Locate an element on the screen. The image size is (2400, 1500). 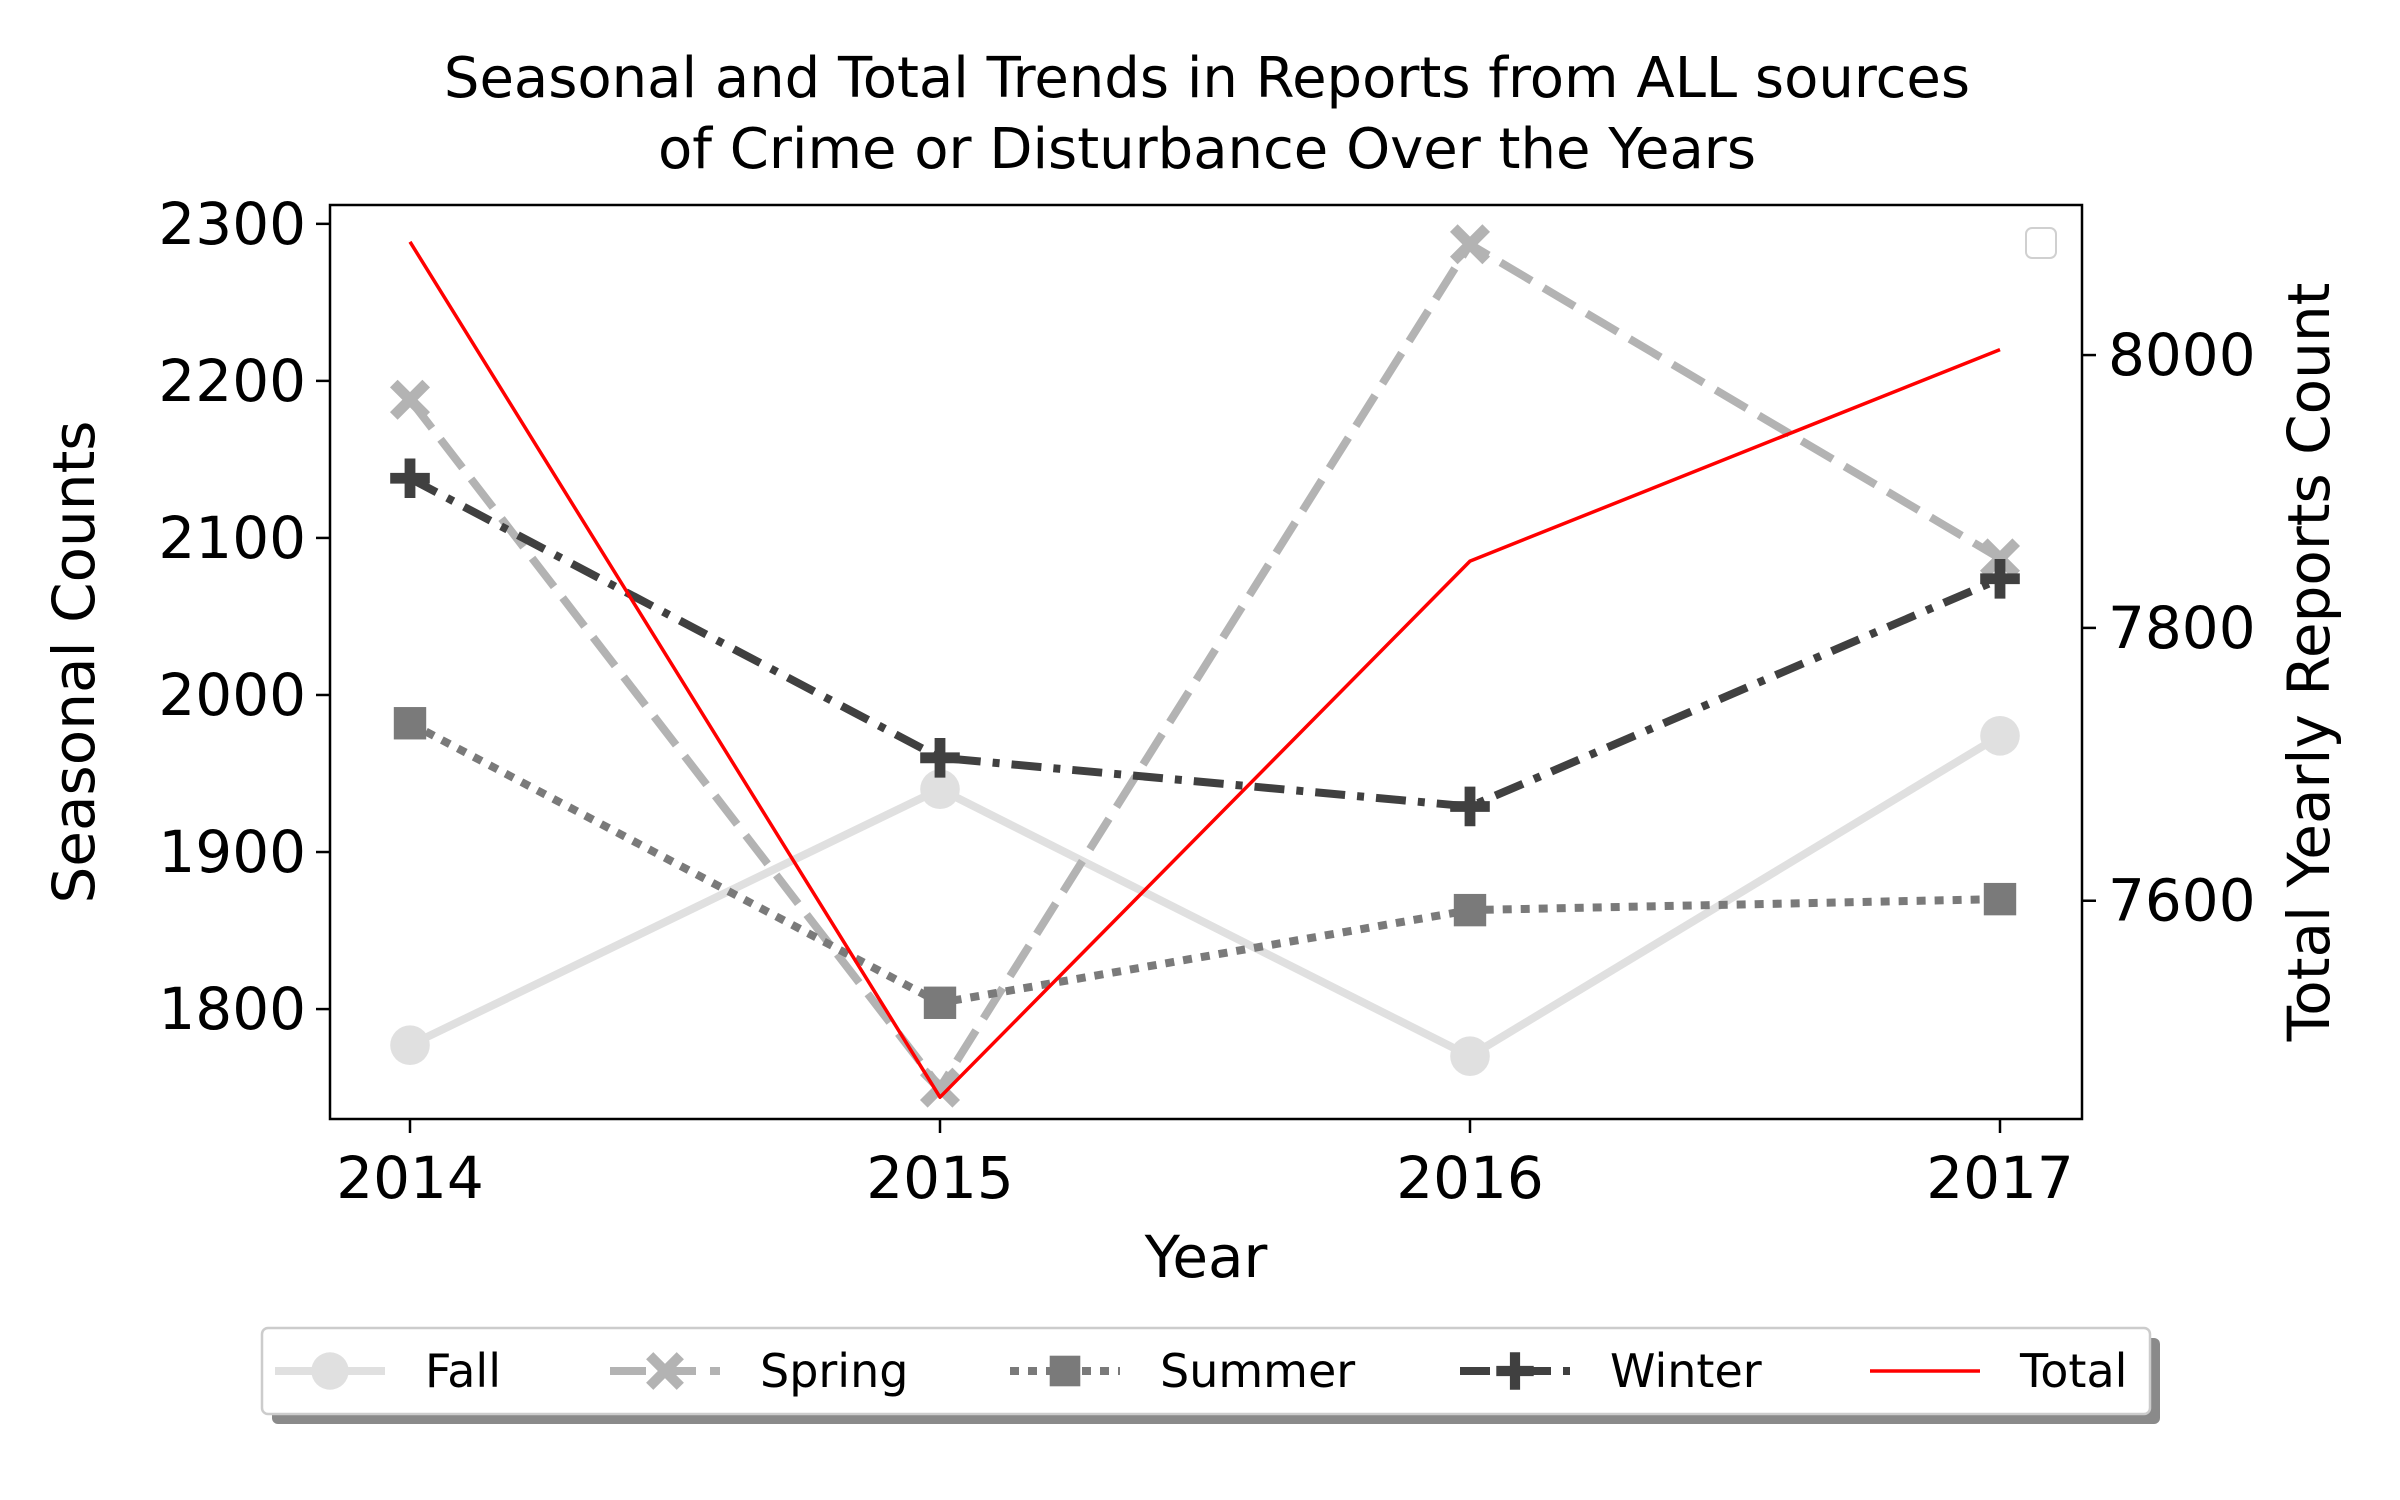
series-line-summer is located at coordinates (1204, 863).